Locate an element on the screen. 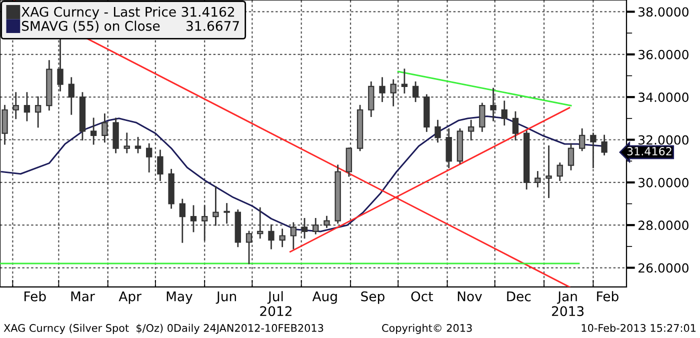 Image resolution: width=700 pixels, height=338 pixels. y-tick-label: 38.0000 is located at coordinates (663, 12).